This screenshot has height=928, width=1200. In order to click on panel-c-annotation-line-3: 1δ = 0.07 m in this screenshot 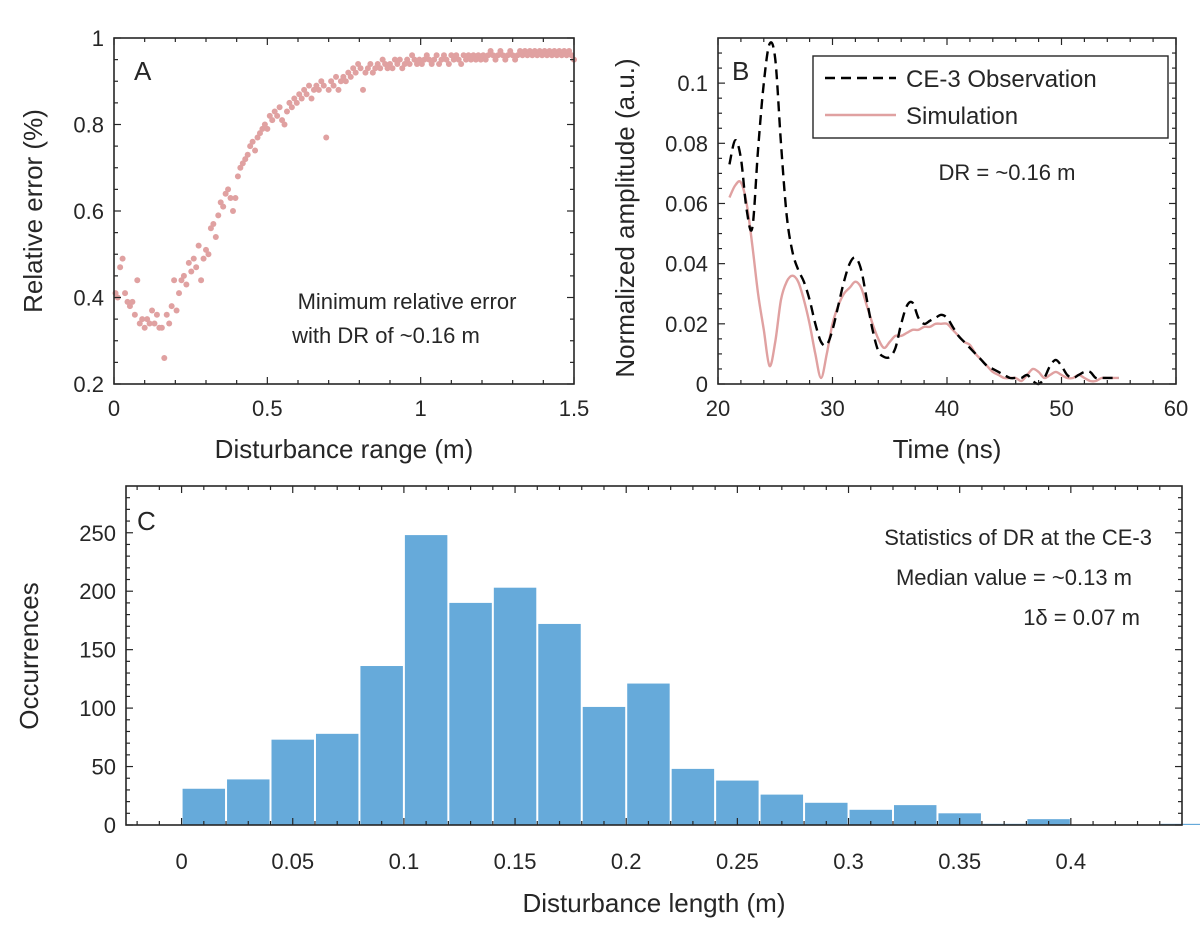, I will do `click(1081, 617)`.